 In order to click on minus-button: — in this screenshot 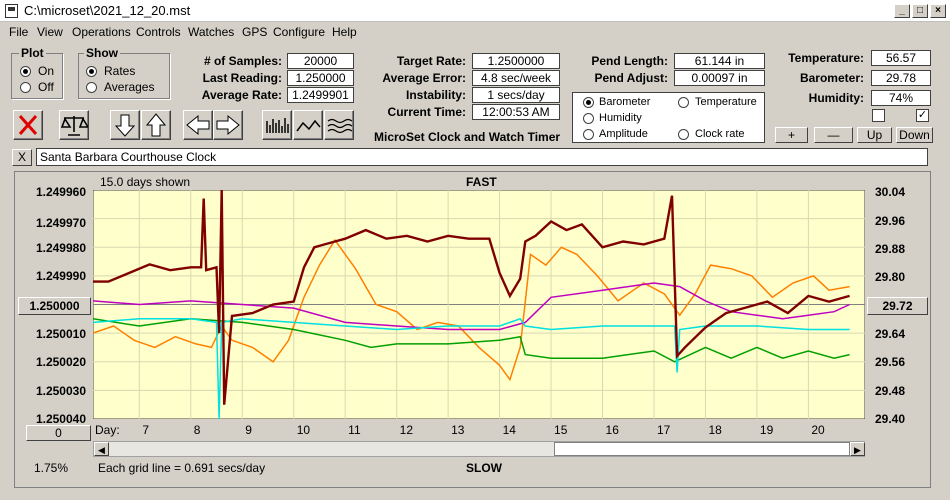, I will do `click(833, 135)`.